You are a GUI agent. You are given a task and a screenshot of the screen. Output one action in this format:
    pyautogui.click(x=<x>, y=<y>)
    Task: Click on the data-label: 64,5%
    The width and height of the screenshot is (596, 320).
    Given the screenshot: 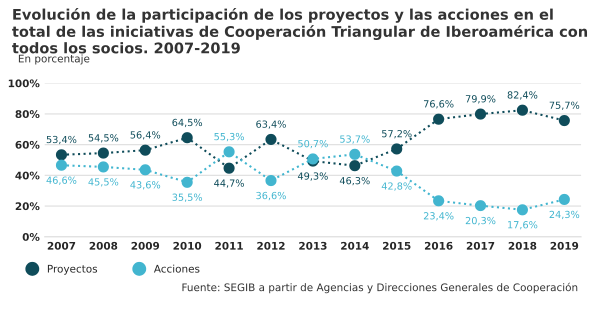 What is the action you would take?
    pyautogui.click(x=187, y=123)
    